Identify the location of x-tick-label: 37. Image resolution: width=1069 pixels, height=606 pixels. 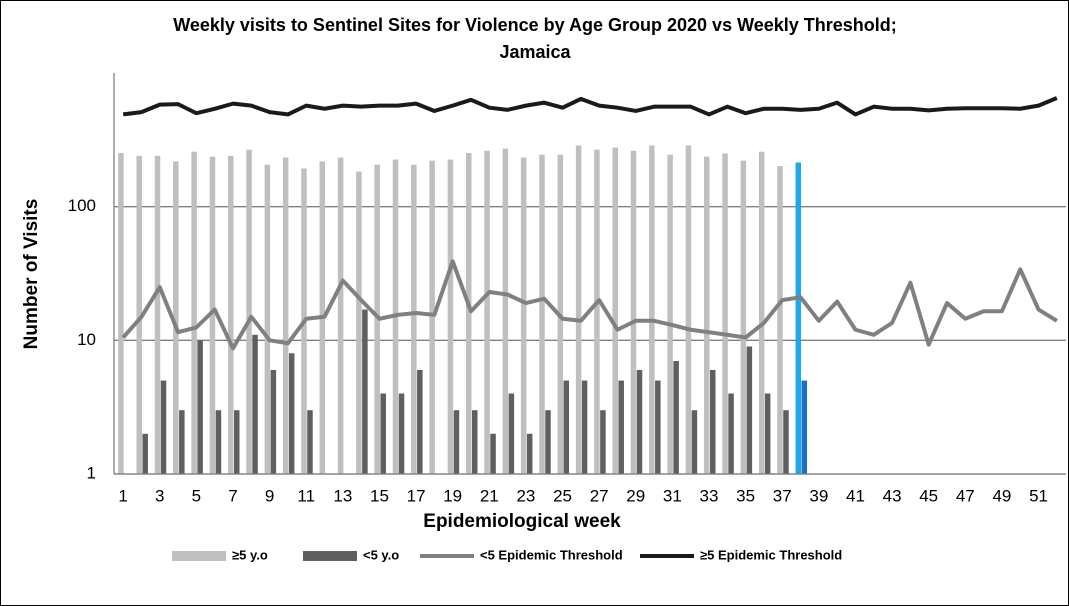
(782, 495).